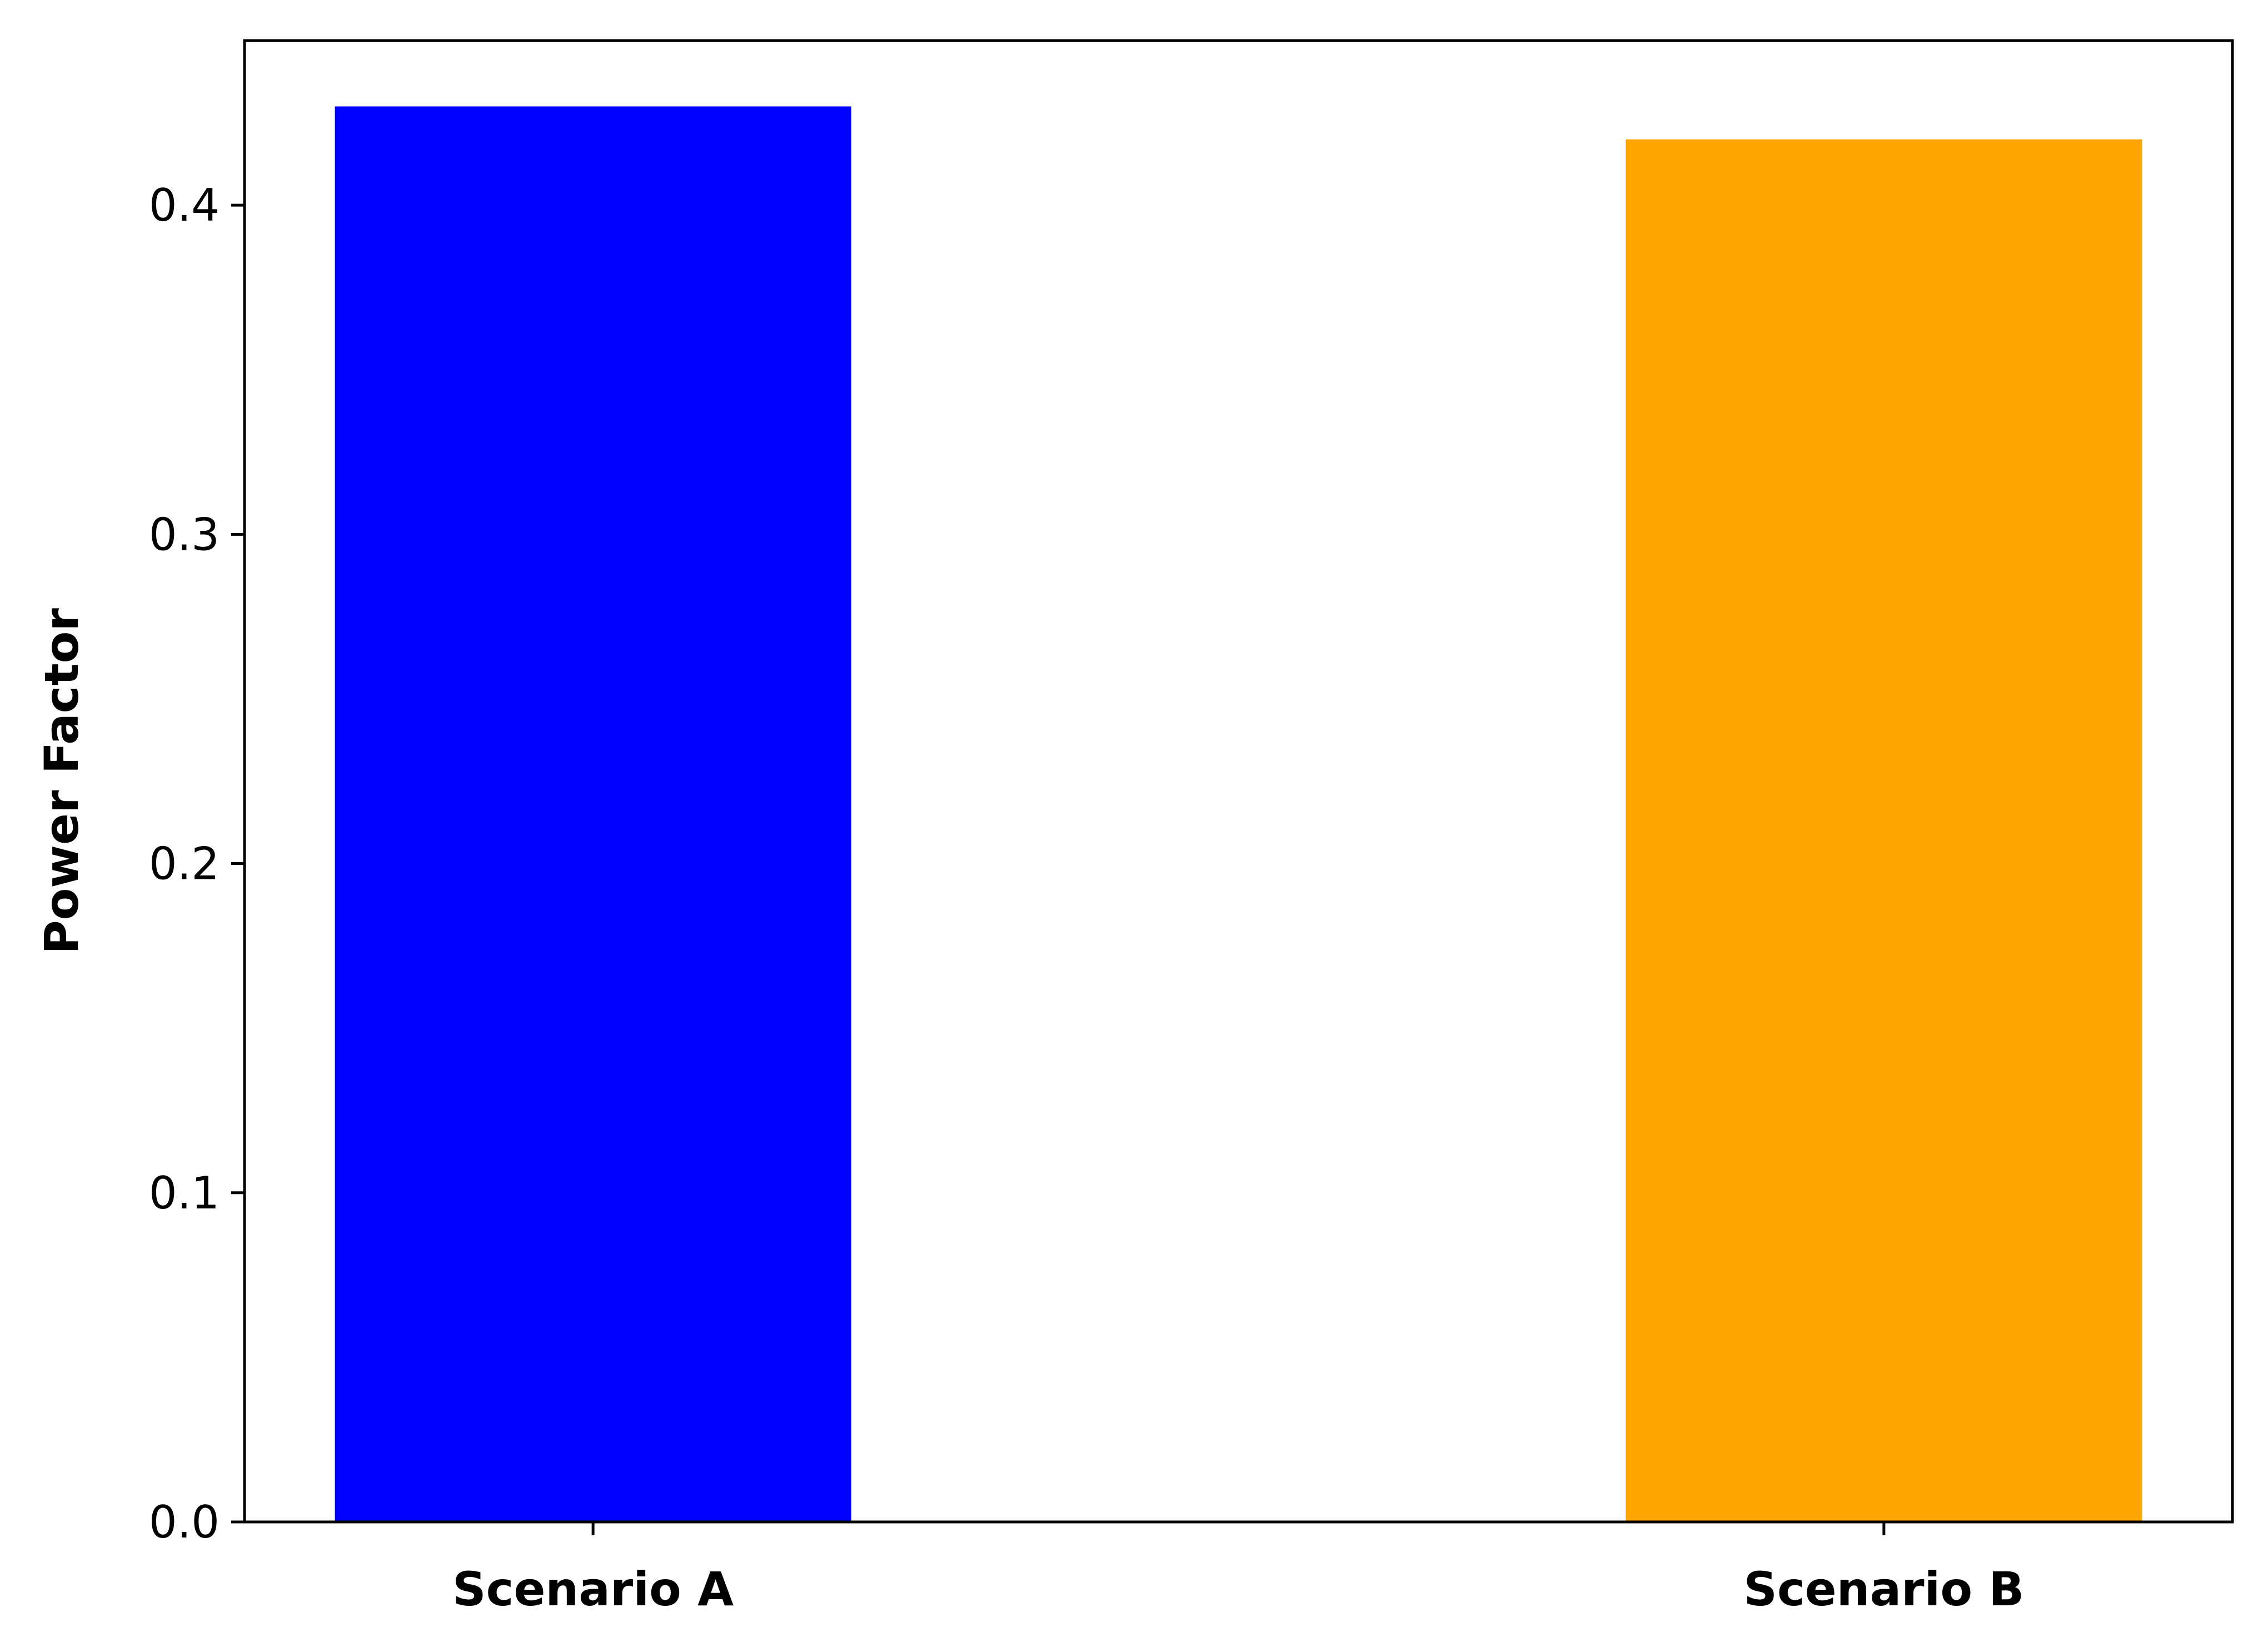 This screenshot has height=1652, width=2268. I want to click on y-axis-title: Power Factor, so click(62, 781).